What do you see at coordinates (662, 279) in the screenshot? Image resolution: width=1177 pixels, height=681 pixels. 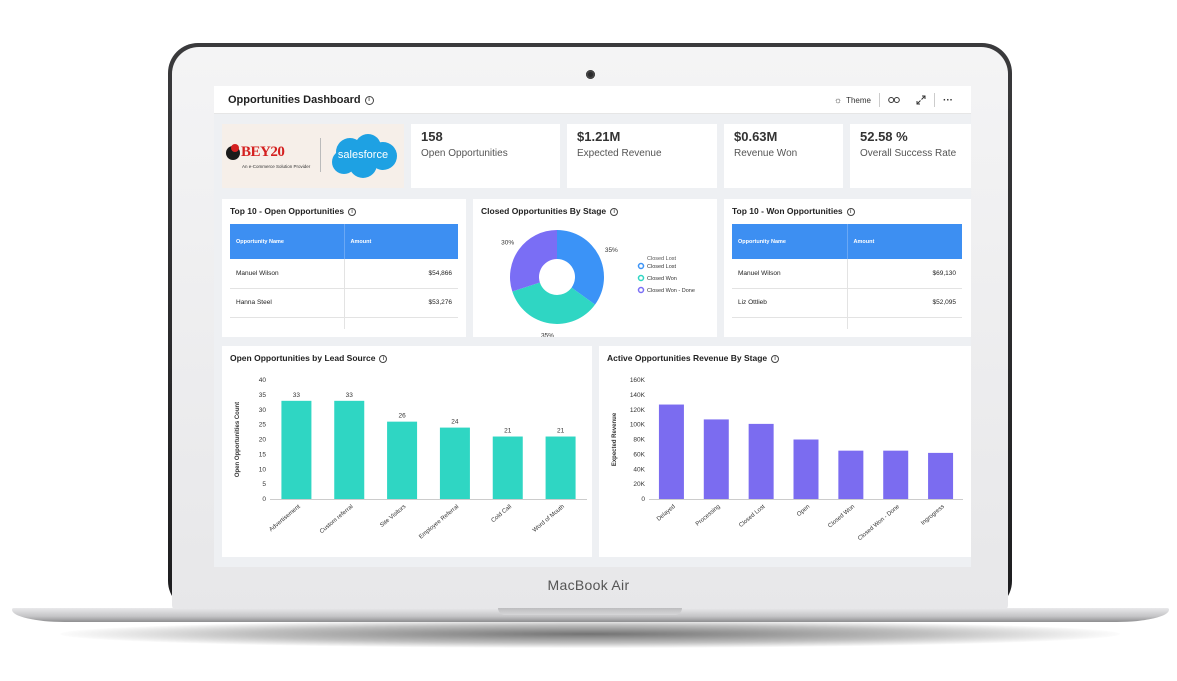 I see `legend-entry: Closed Won` at bounding box center [662, 279].